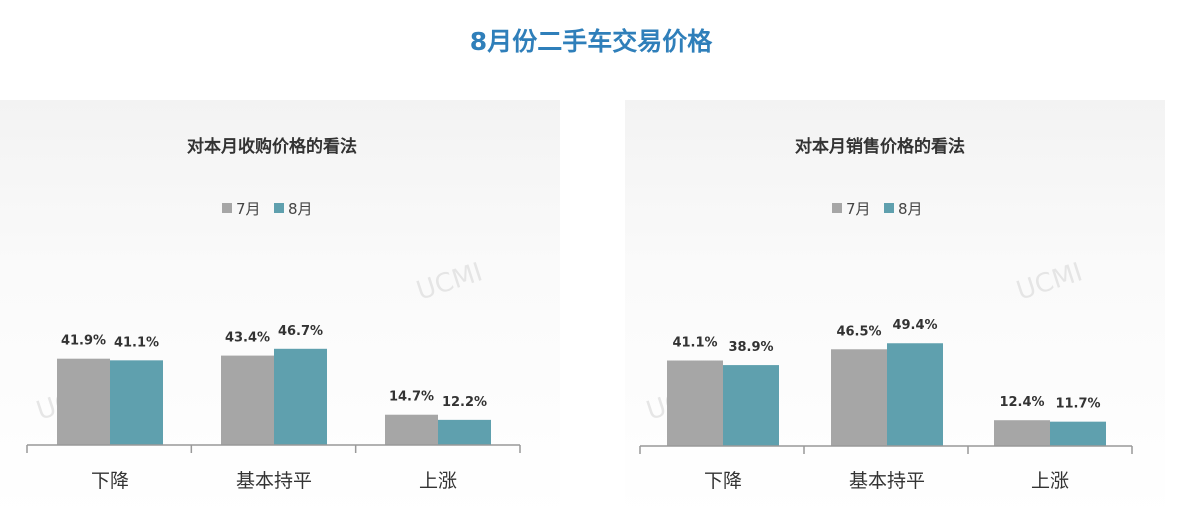 This screenshot has width=1182, height=520. What do you see at coordinates (247, 338) in the screenshot?
I see `data-label: 43.4%` at bounding box center [247, 338].